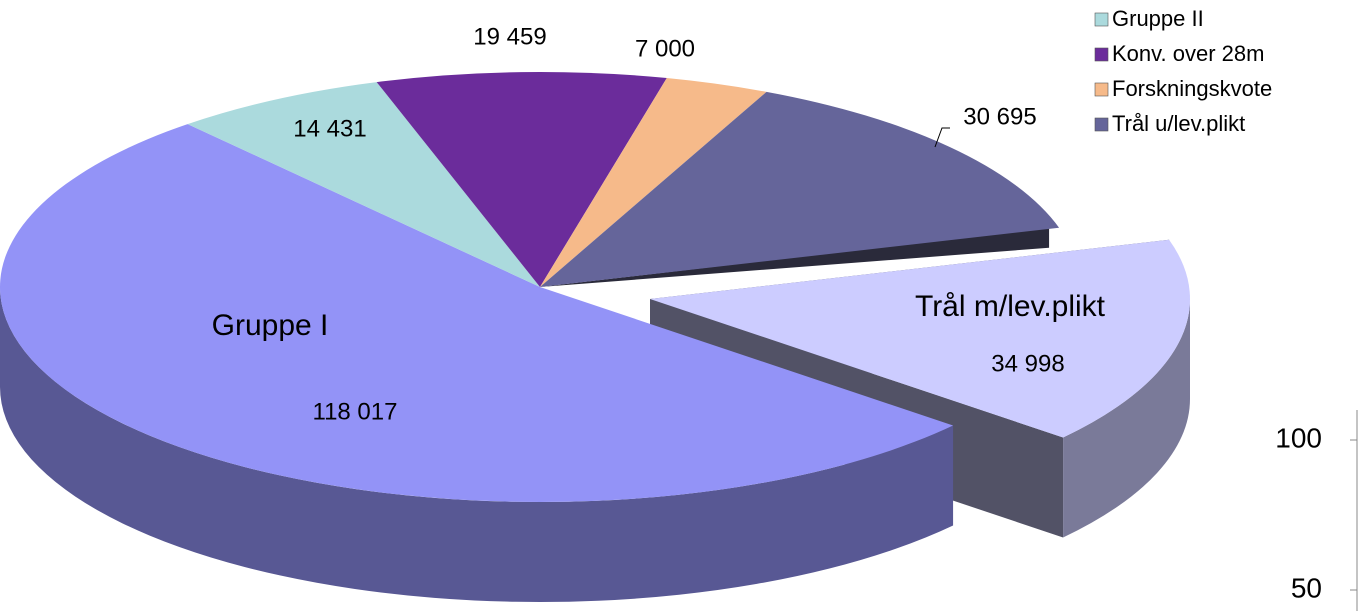 This screenshot has height=611, width=1366. What do you see at coordinates (1298, 437) in the screenshot?
I see `y-tick-label: 100` at bounding box center [1298, 437].